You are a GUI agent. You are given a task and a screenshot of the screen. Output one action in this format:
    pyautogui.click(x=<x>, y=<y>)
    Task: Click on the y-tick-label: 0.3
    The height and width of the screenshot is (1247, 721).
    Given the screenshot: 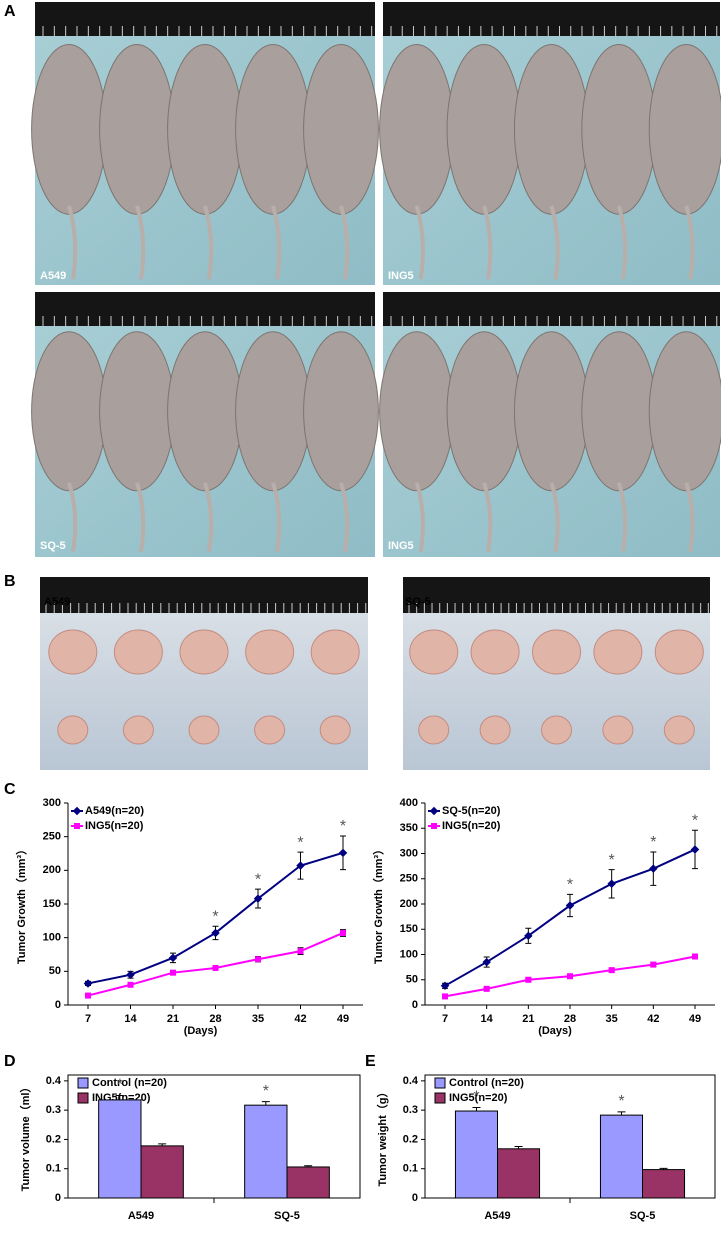 What is the action you would take?
    pyautogui.click(x=410, y=1110)
    